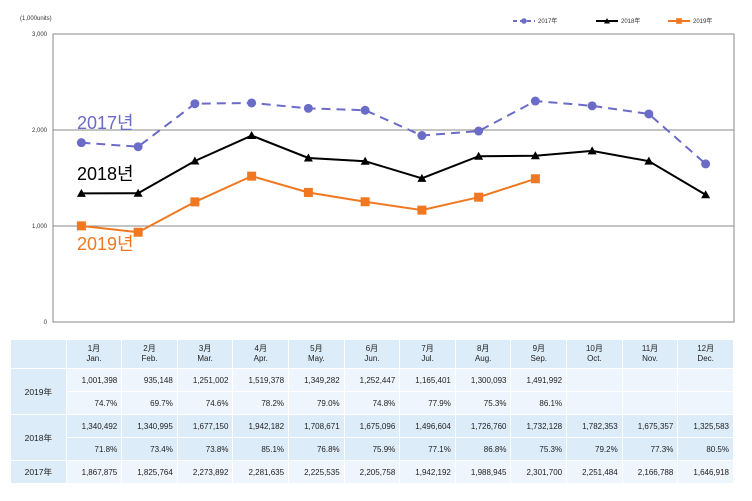 Image resolution: width=752 pixels, height=501 pixels. I want to click on month-abbrev: Nov., so click(650, 358).